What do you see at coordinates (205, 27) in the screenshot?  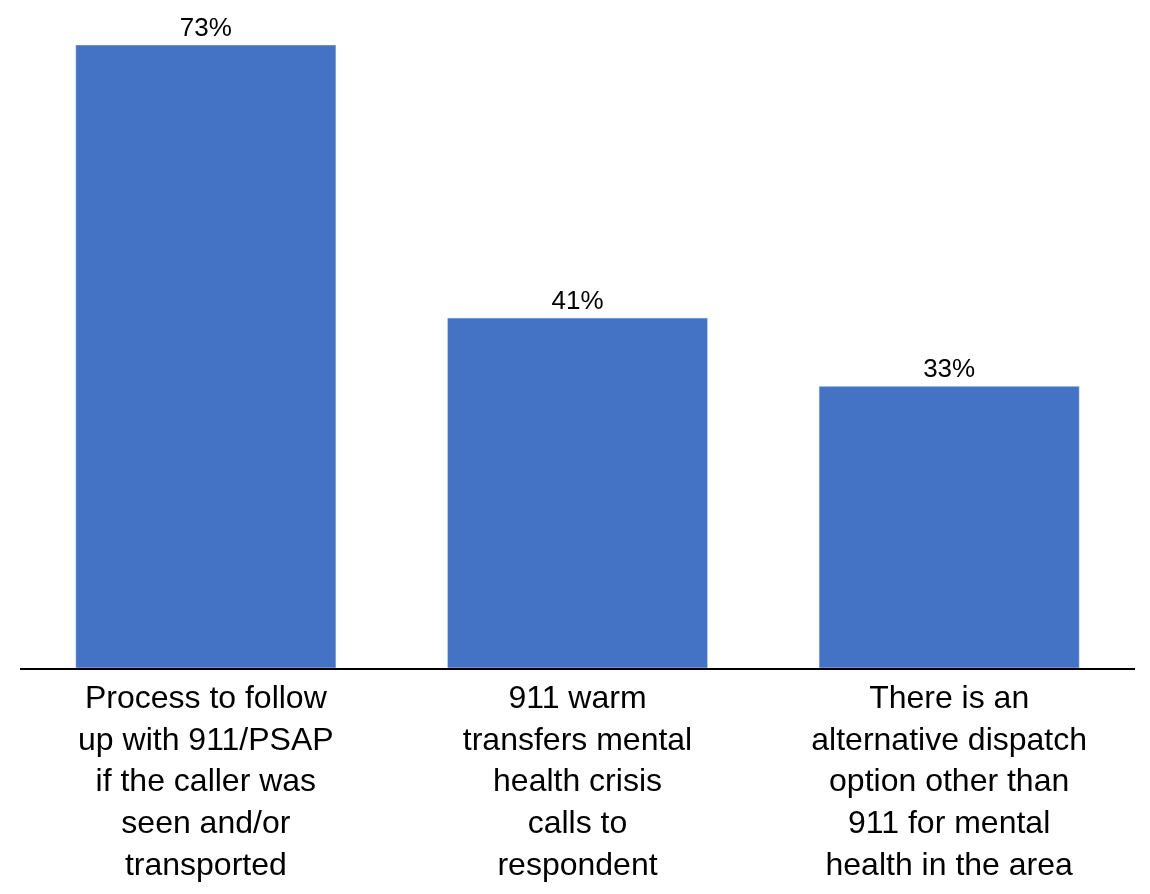 I see `data-label: 73%` at bounding box center [205, 27].